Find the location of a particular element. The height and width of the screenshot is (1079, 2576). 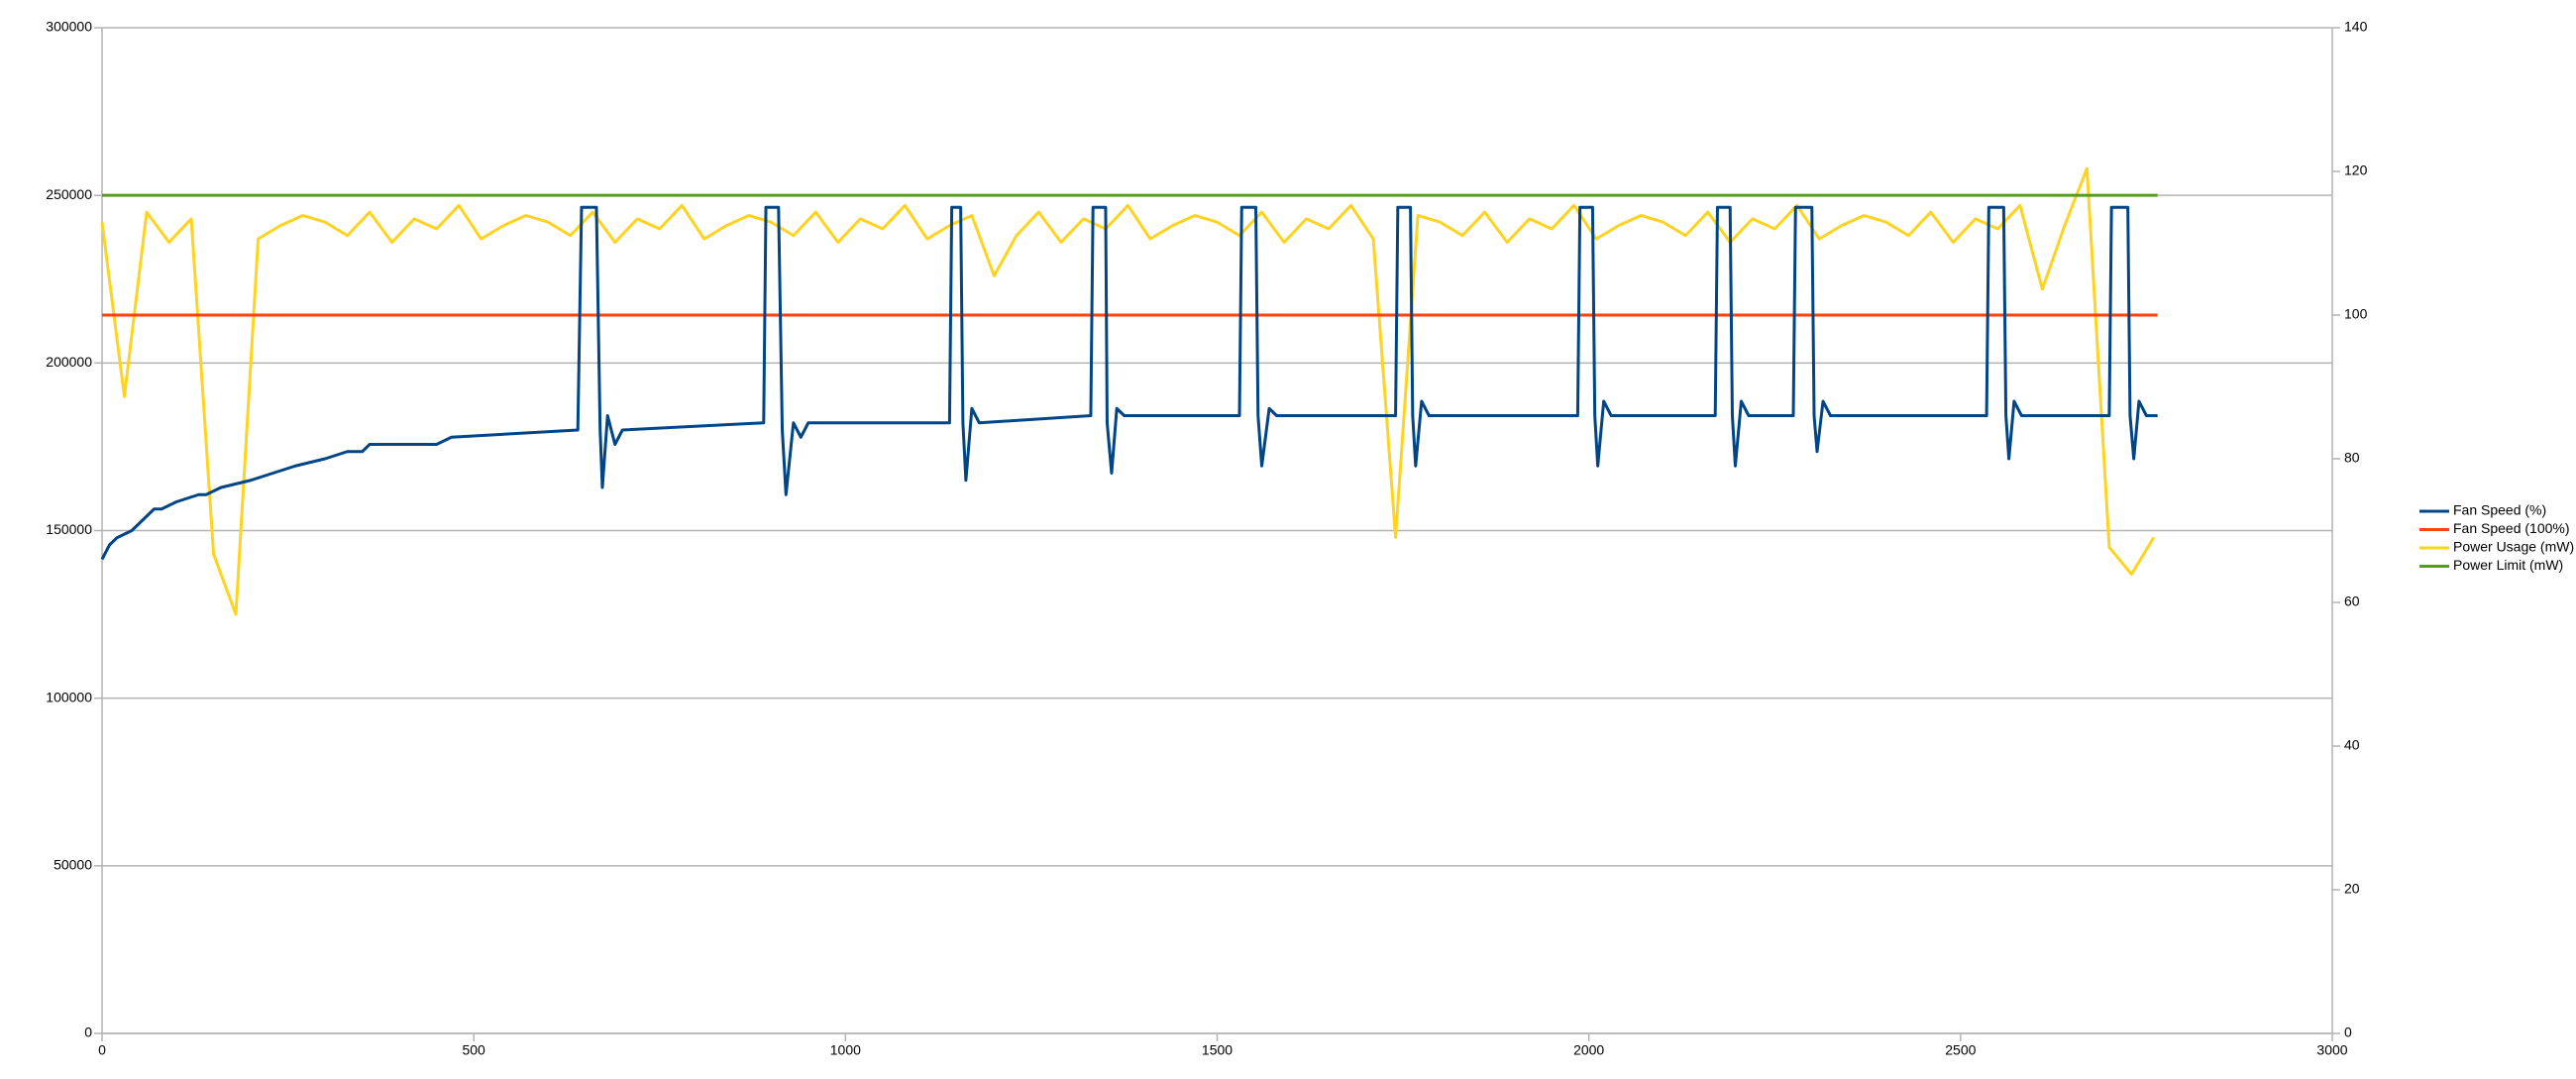

y-tick-label: 250000 is located at coordinates (69, 194).